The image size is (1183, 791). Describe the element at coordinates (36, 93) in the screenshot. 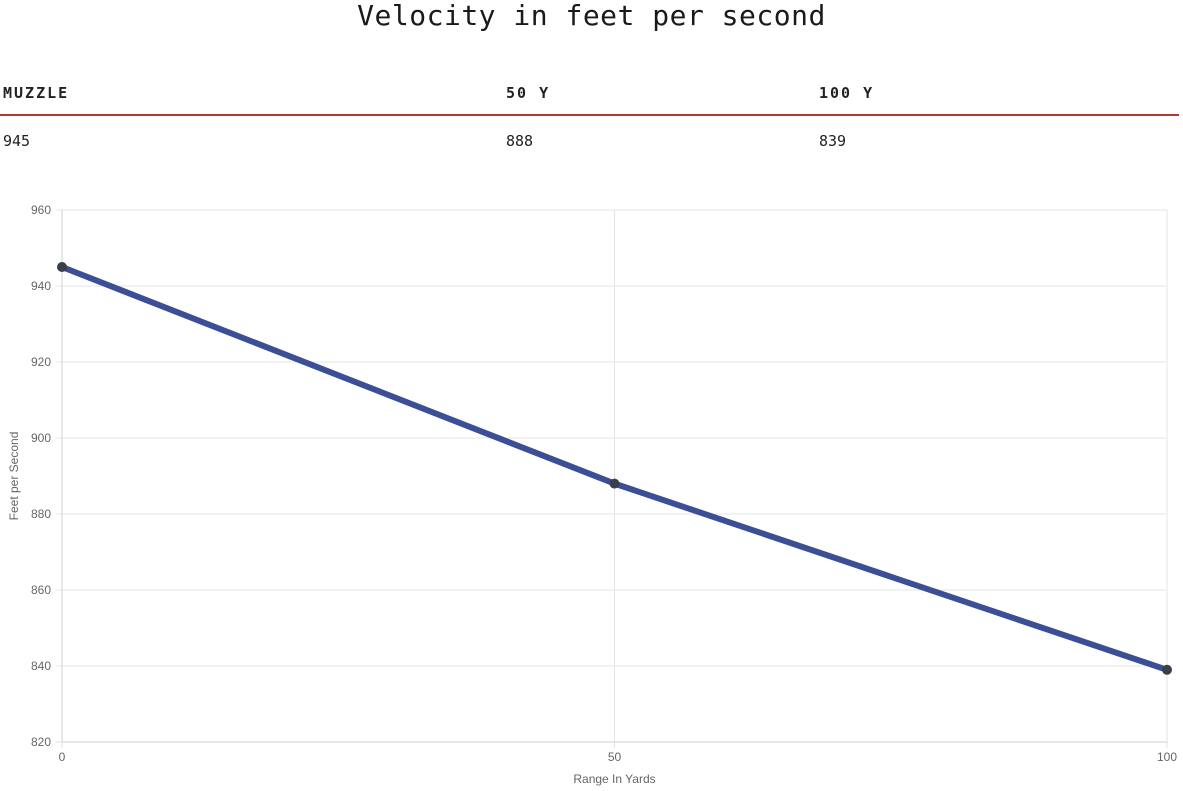

I see `table-header-muzzle: MUZZLE` at that location.